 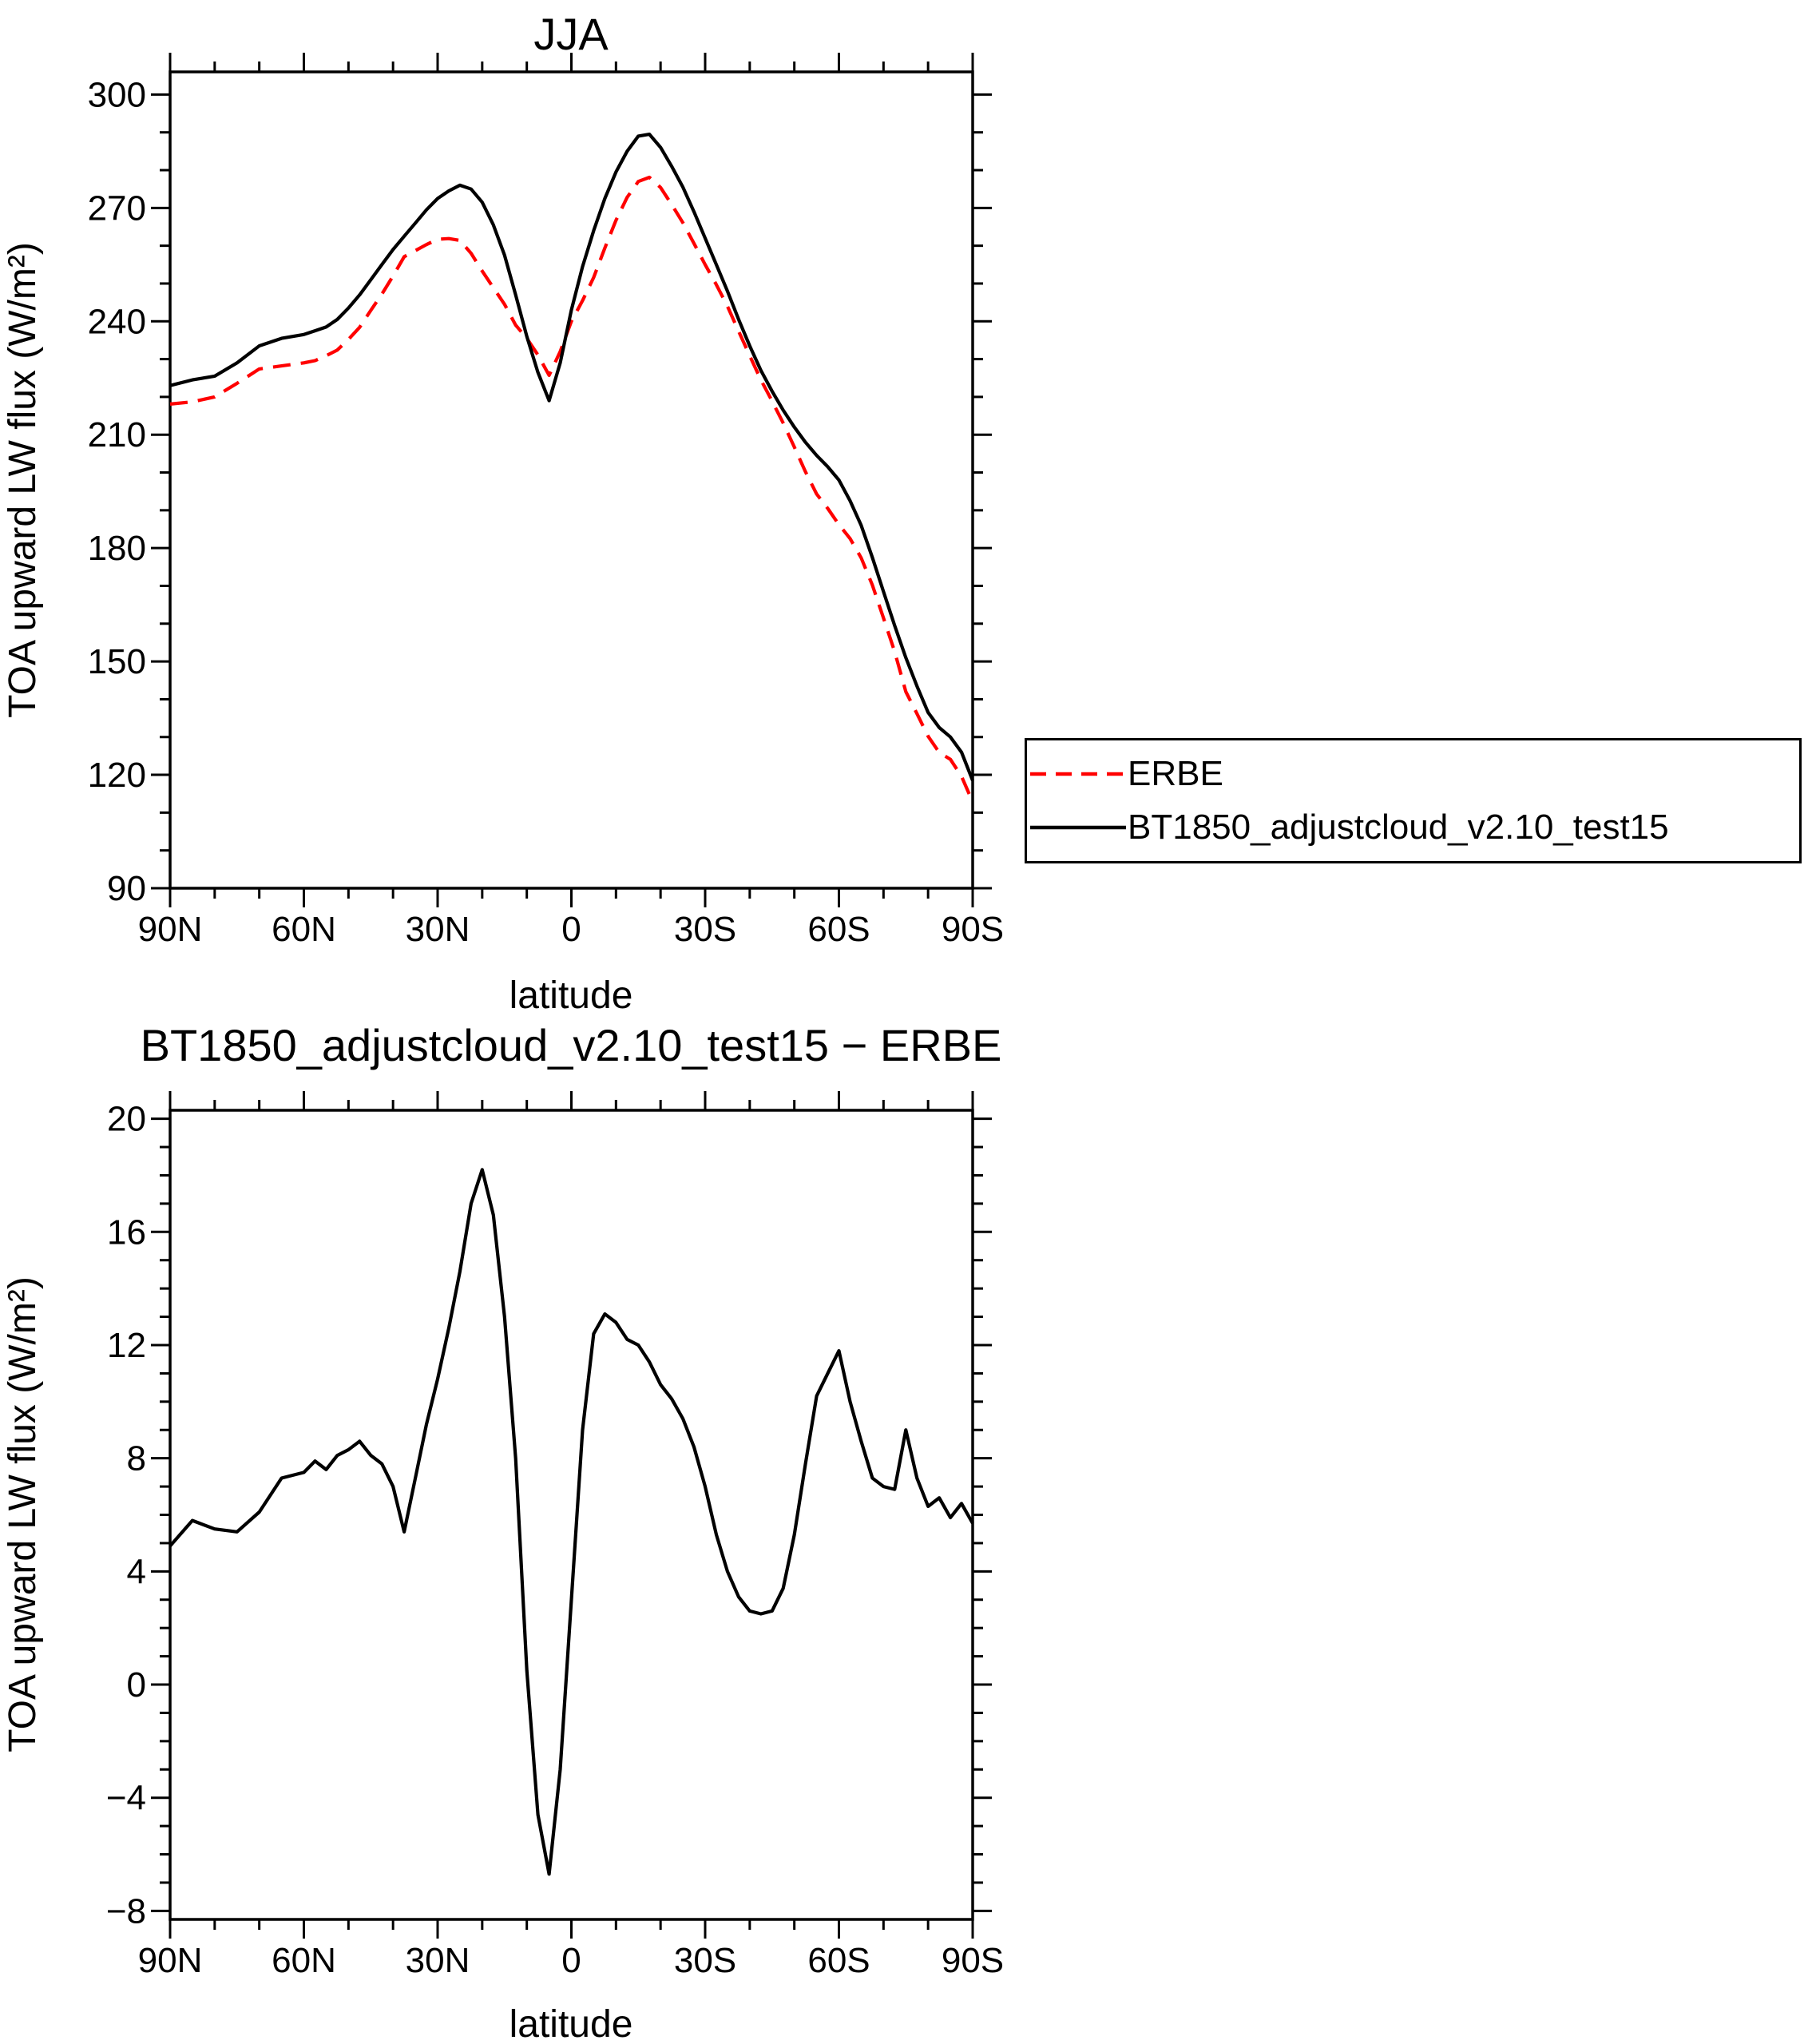 I want to click on y-tick-label: 4, so click(x=136, y=1571).